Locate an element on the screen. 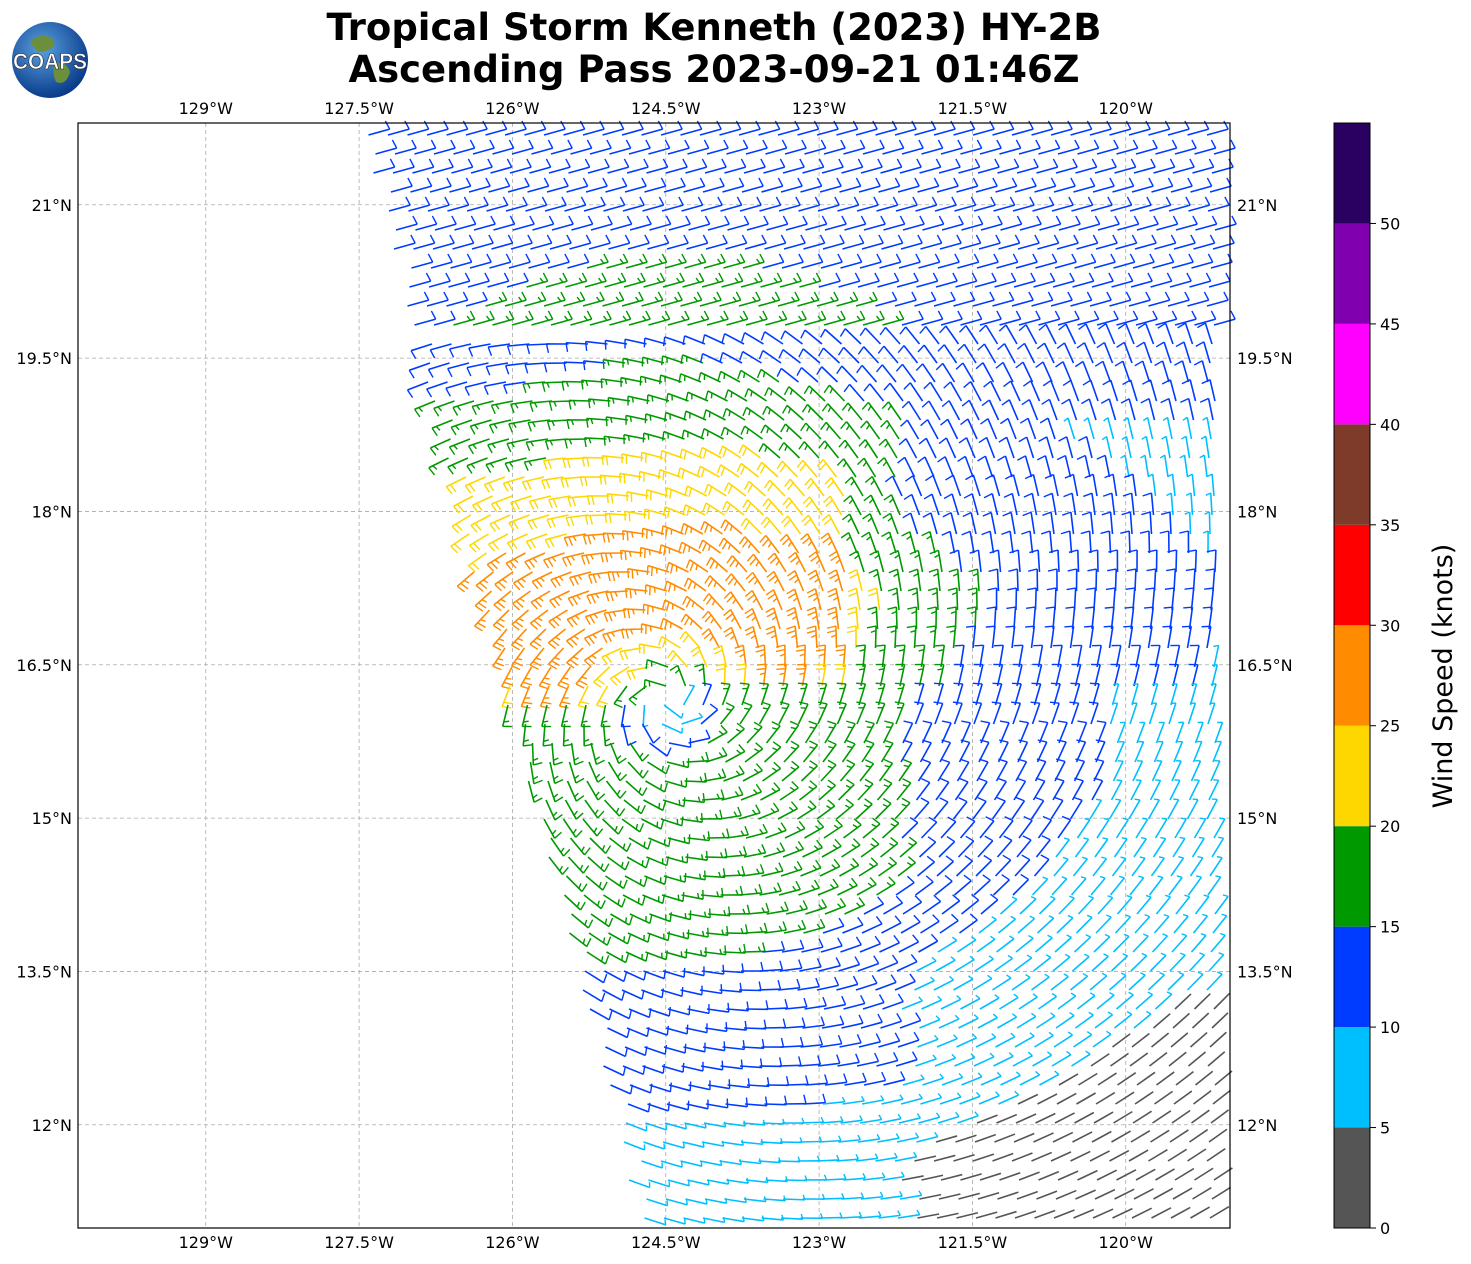 The height and width of the screenshot is (1264, 1471). colorbar-label: Wind Speed (knots) is located at coordinates (1443, 676).